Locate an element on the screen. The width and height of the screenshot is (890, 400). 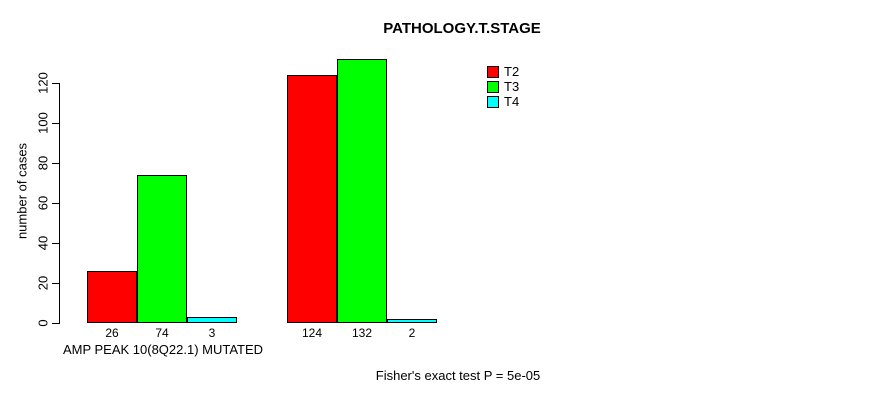
y-tick-label: 40 is located at coordinates (43, 243).